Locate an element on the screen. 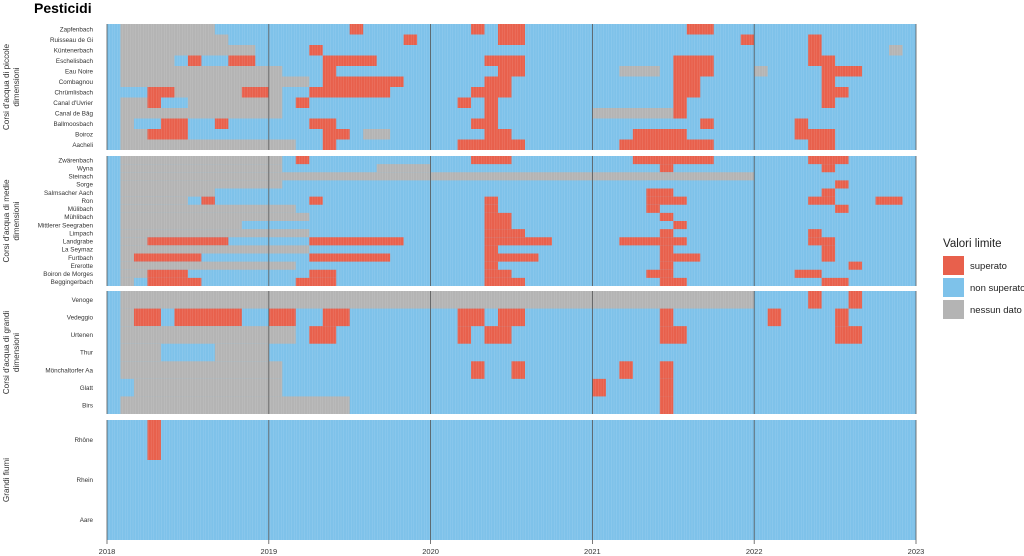  row-label: Steinach is located at coordinates (80, 177).